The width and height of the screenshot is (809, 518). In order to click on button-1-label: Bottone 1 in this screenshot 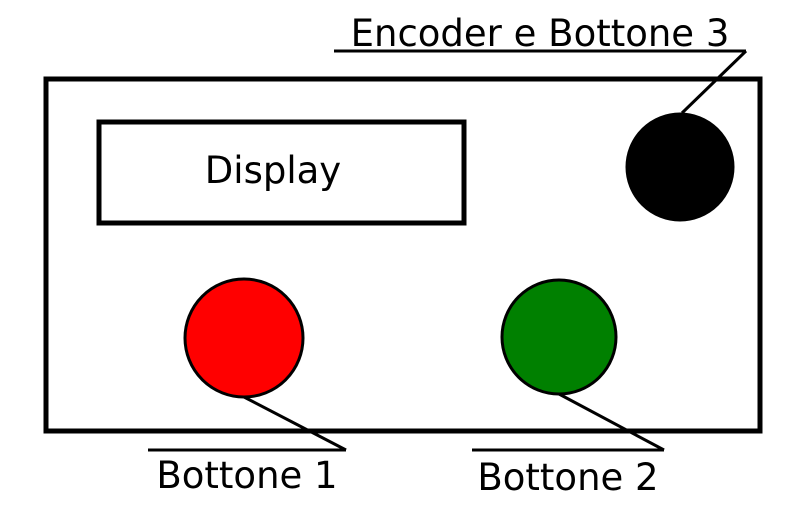, I will do `click(246, 475)`.